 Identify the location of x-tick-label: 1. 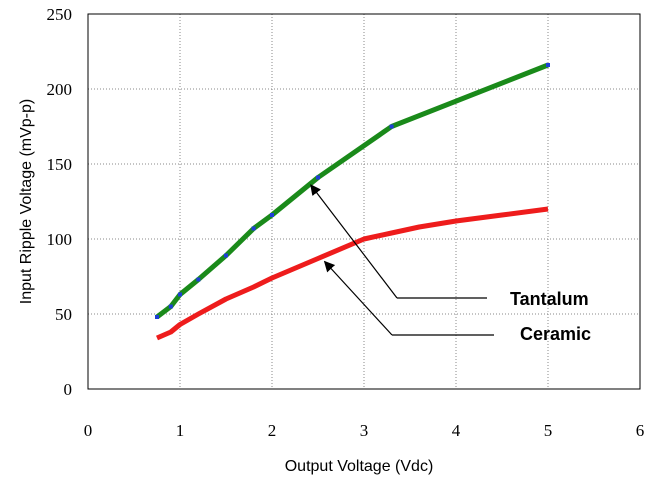
(180, 430).